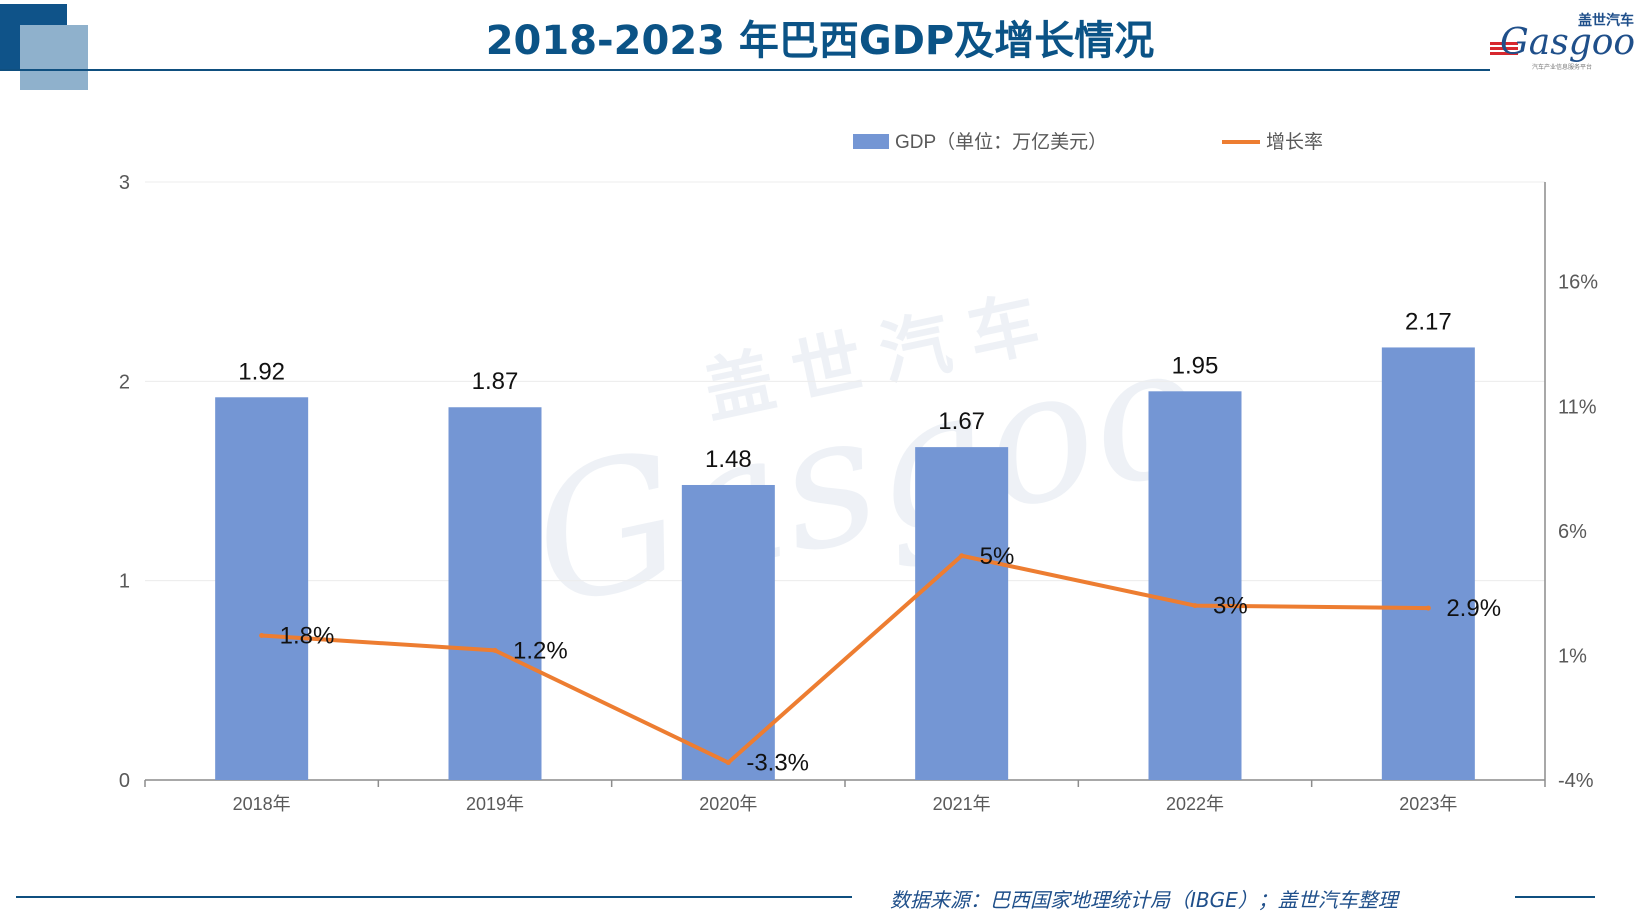  I want to click on growth-label: -3.3%, so click(777, 763).